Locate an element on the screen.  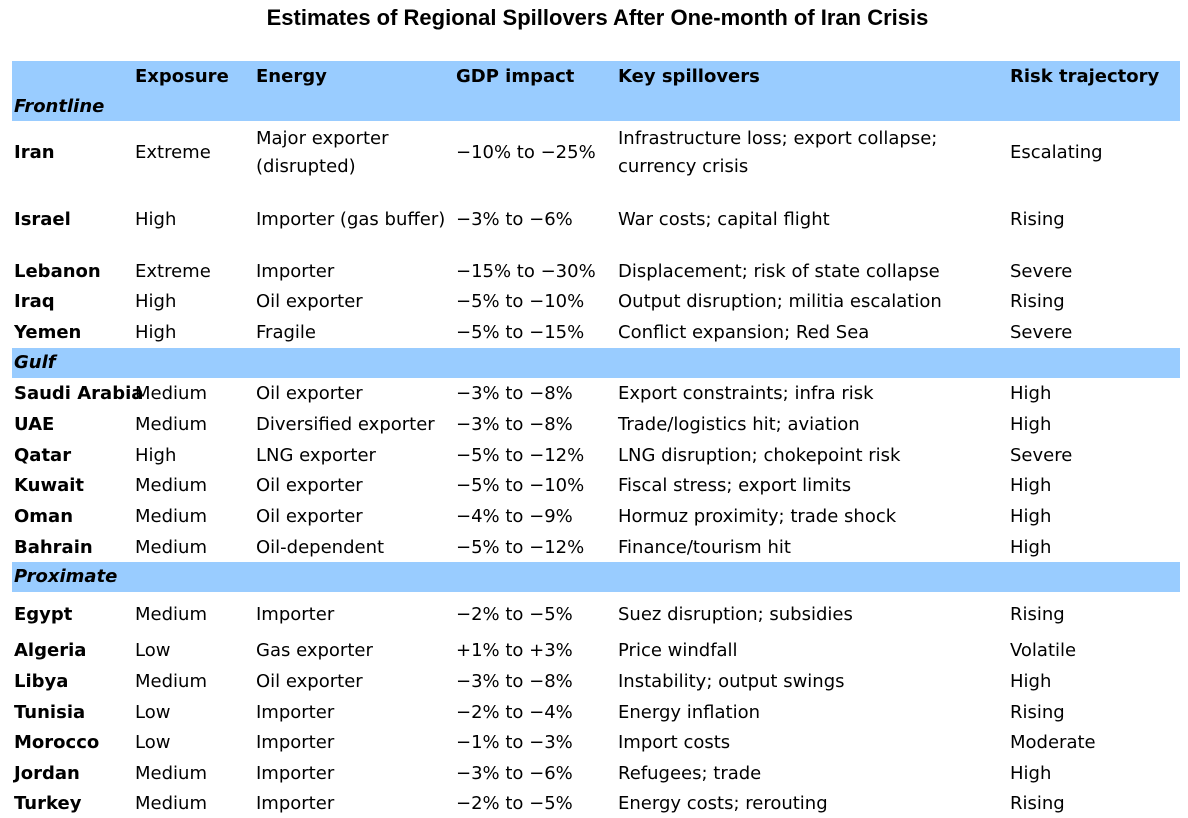
column-header: GDP impact is located at coordinates (515, 76).